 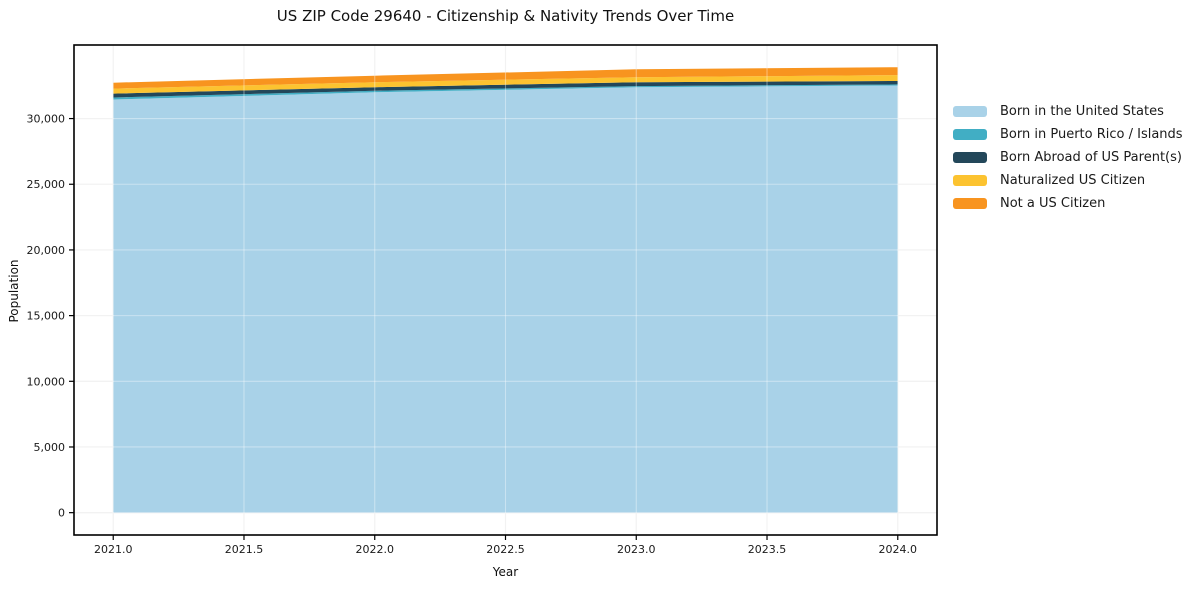 I want to click on y-tick-label: 20,000, so click(x=46, y=250).